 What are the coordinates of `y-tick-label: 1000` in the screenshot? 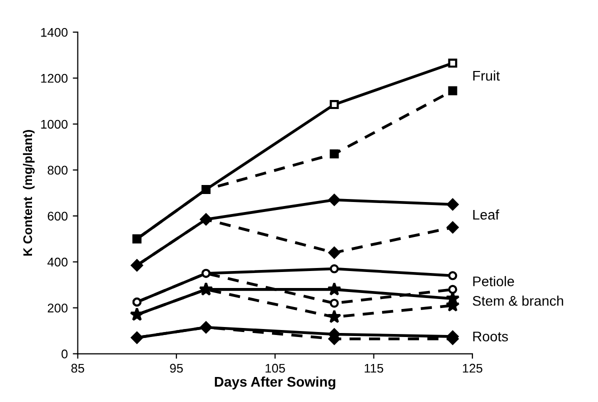 It's located at (54, 124).